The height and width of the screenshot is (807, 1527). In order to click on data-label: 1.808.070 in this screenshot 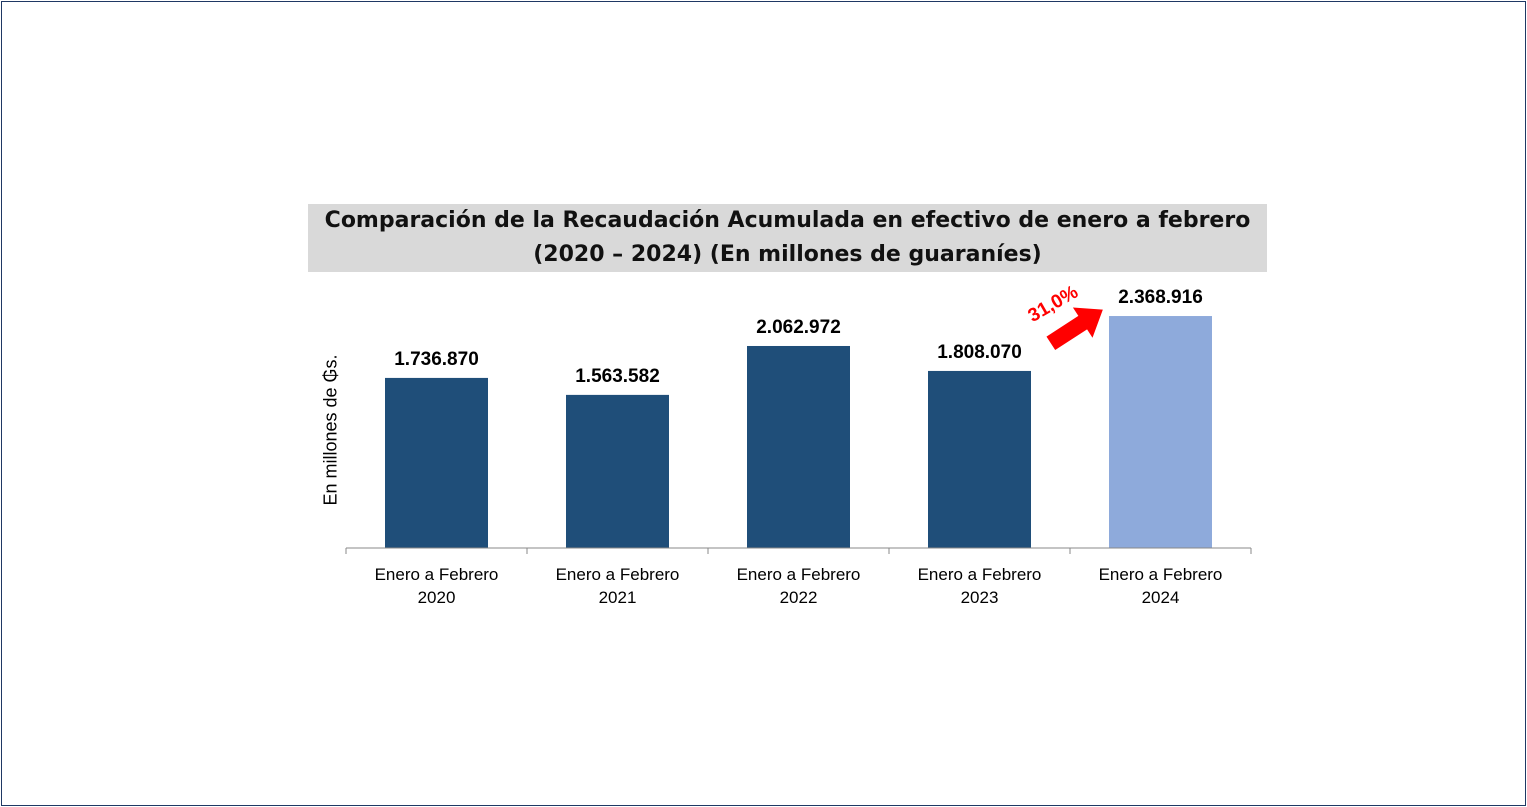, I will do `click(979, 352)`.